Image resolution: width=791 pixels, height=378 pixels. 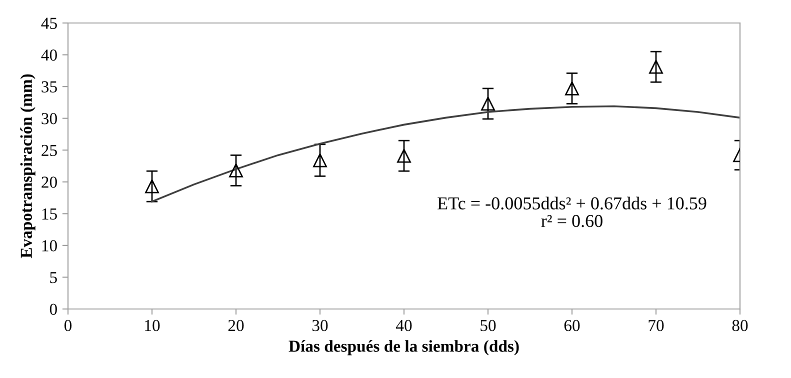 I want to click on x-tick-label: 20, so click(x=236, y=326).